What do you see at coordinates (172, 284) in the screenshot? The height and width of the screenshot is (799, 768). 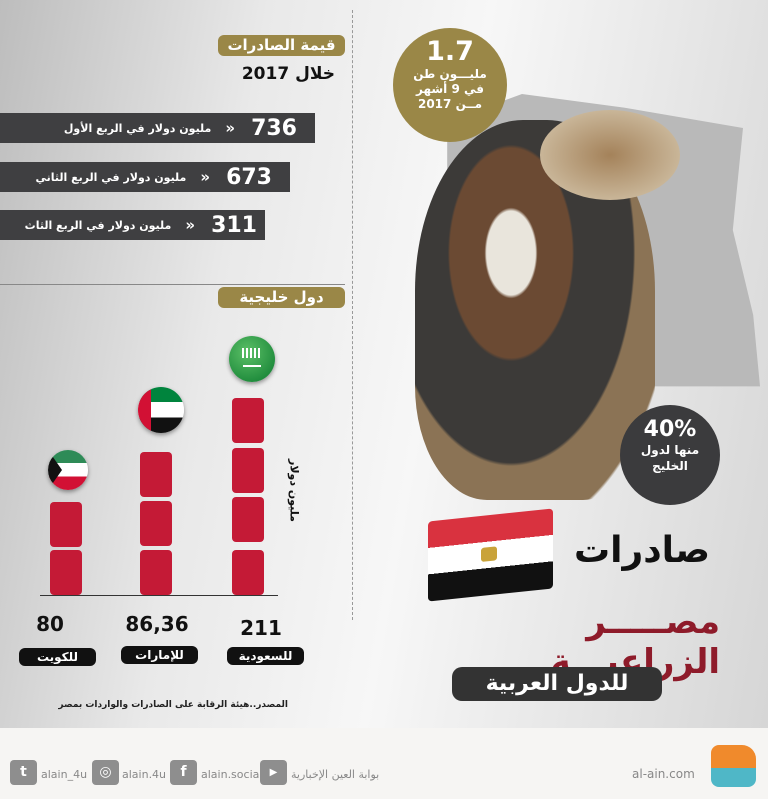 I see `section-divider` at bounding box center [172, 284].